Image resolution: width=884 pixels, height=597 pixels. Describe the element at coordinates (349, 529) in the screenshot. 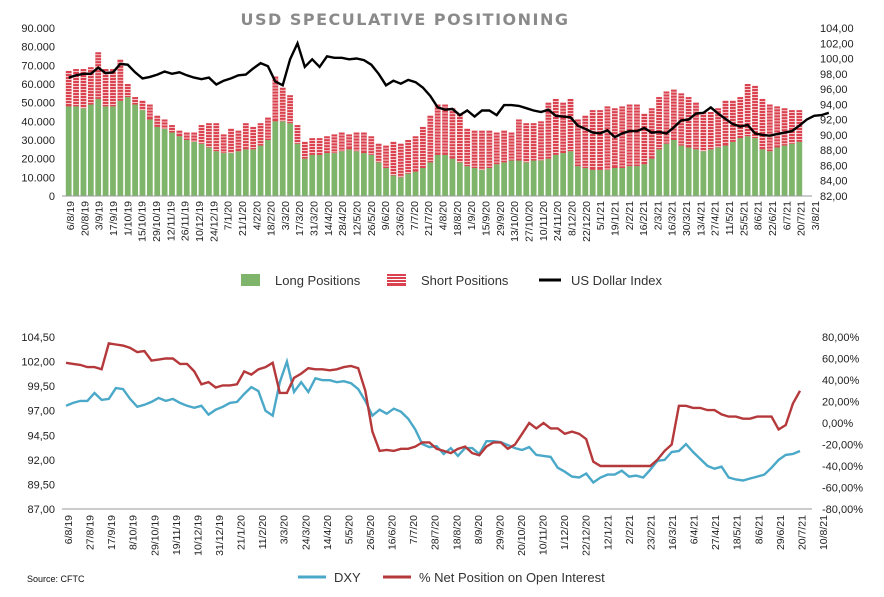

I see `x-tick-label: 5/5/20` at that location.